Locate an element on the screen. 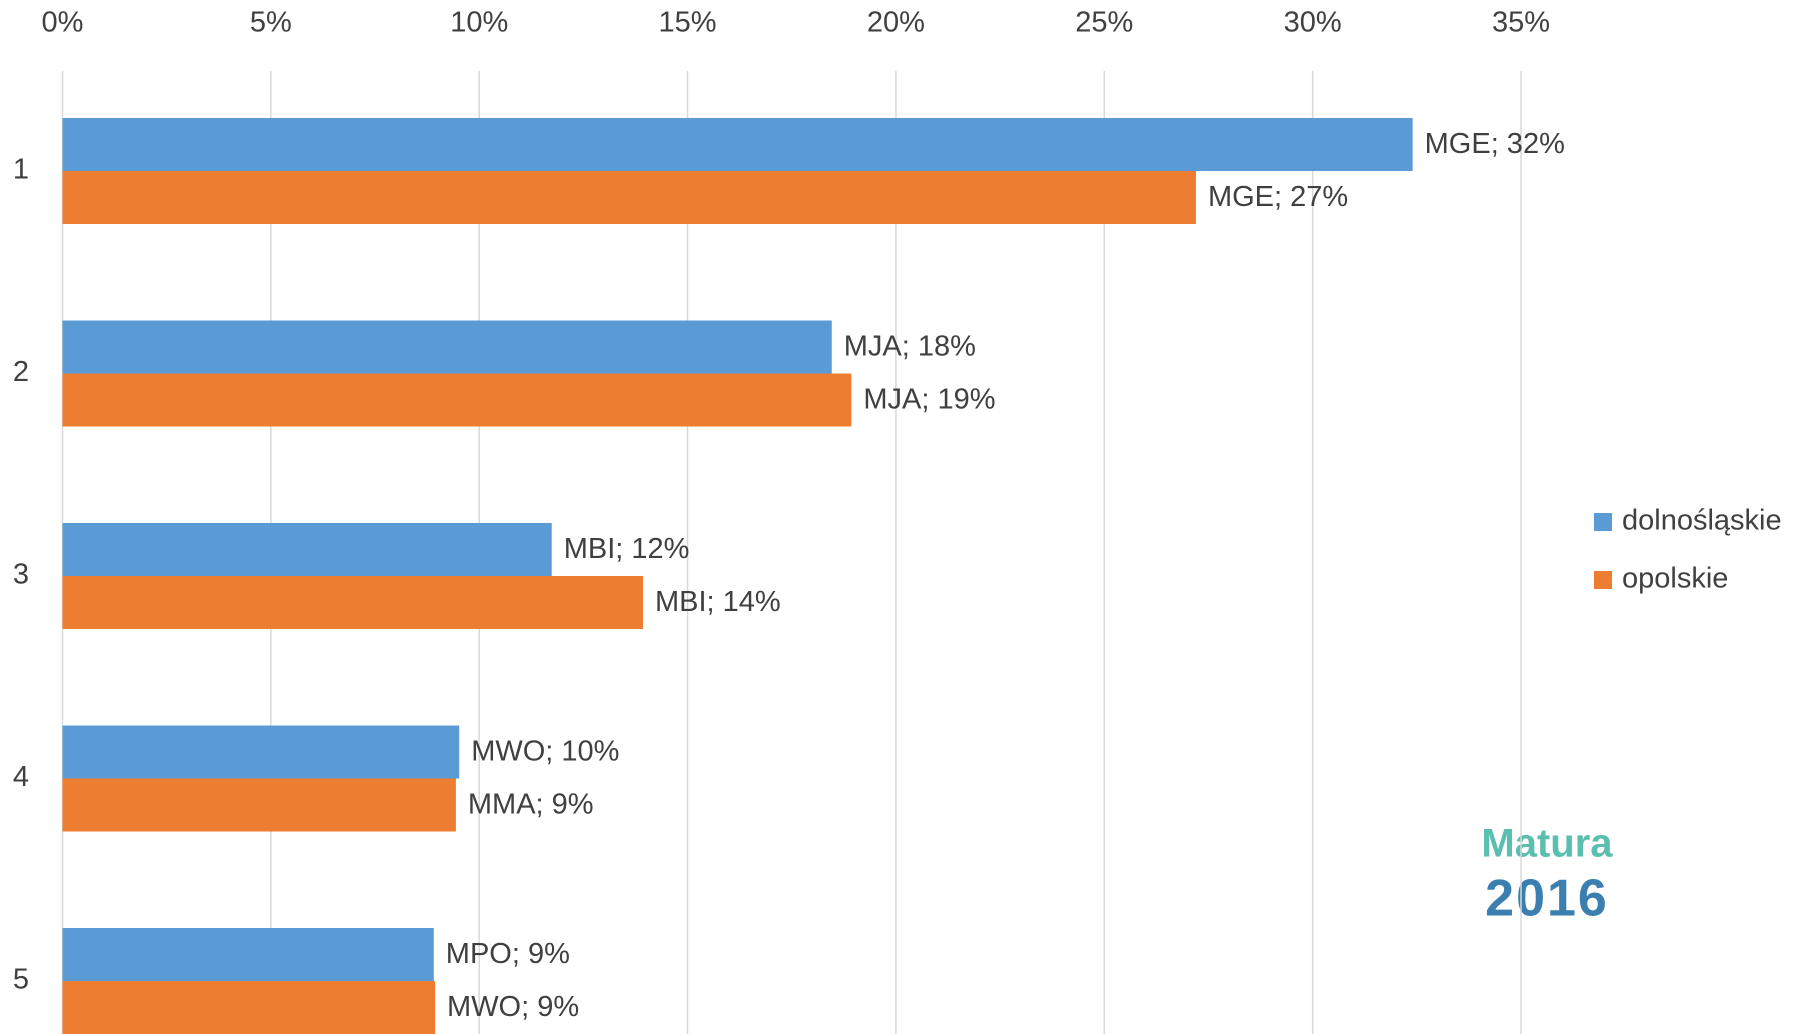 The image size is (1805, 1034). y-tick-label: 1 is located at coordinates (21, 170).